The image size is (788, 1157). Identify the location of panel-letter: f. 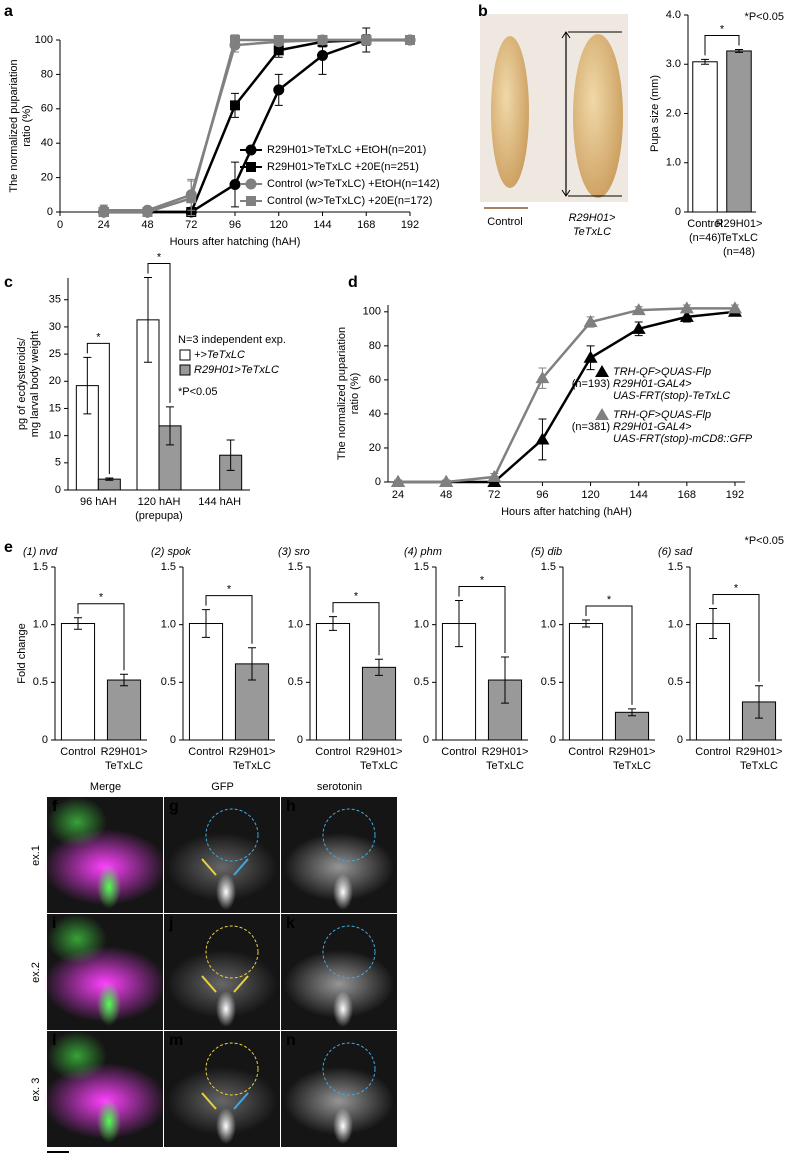
(55, 806).